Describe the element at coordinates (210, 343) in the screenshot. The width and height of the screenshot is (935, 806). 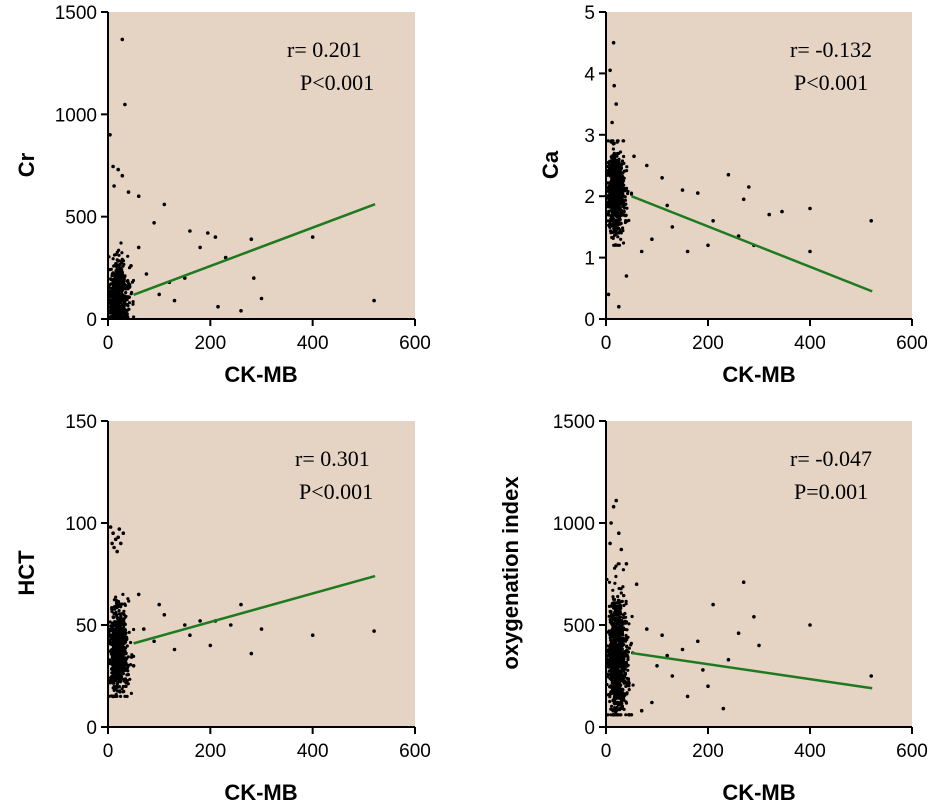
I see `x-tick-label: 200` at that location.